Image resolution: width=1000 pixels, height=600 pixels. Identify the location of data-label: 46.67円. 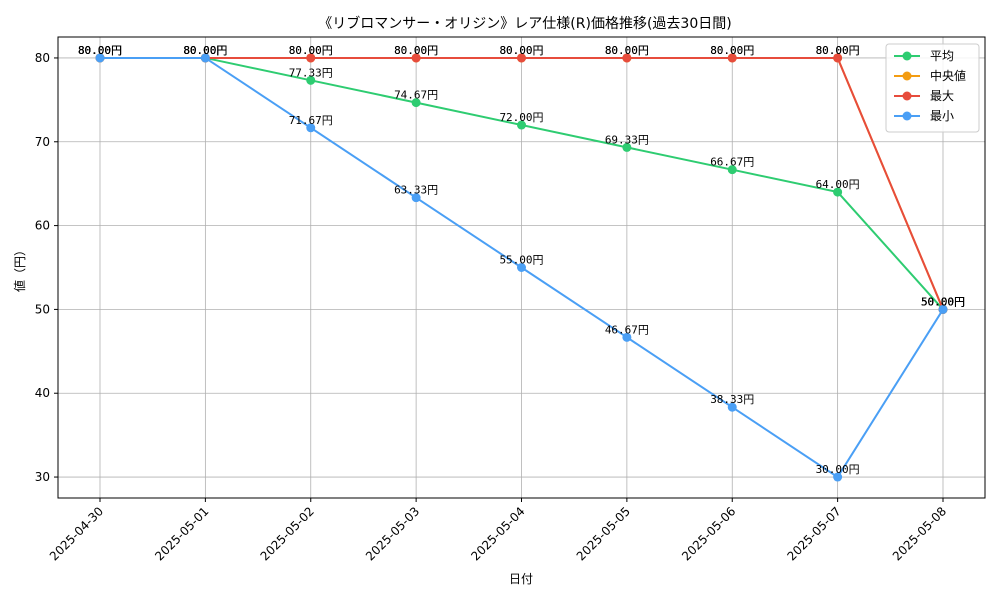
(627, 329).